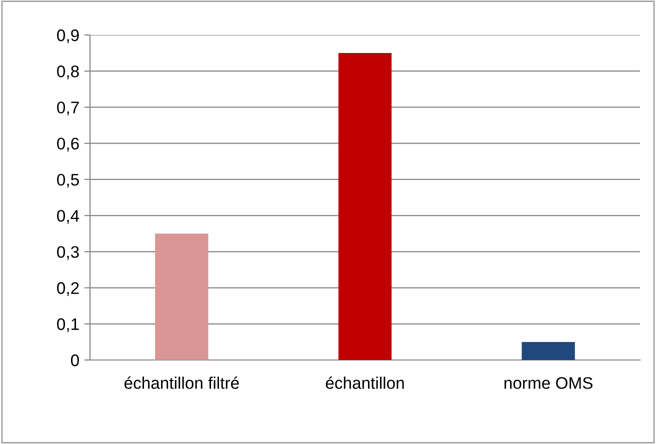  I want to click on y-tick-label: 0,1, so click(68, 325).